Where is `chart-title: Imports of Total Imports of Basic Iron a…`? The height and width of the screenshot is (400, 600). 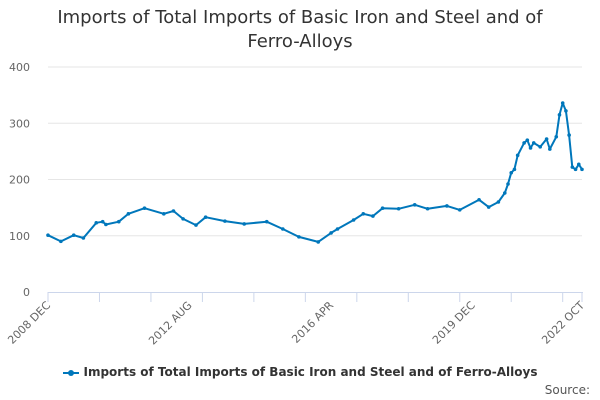 chart-title: Imports of Total Imports of Basic Iron a… is located at coordinates (300, 29).